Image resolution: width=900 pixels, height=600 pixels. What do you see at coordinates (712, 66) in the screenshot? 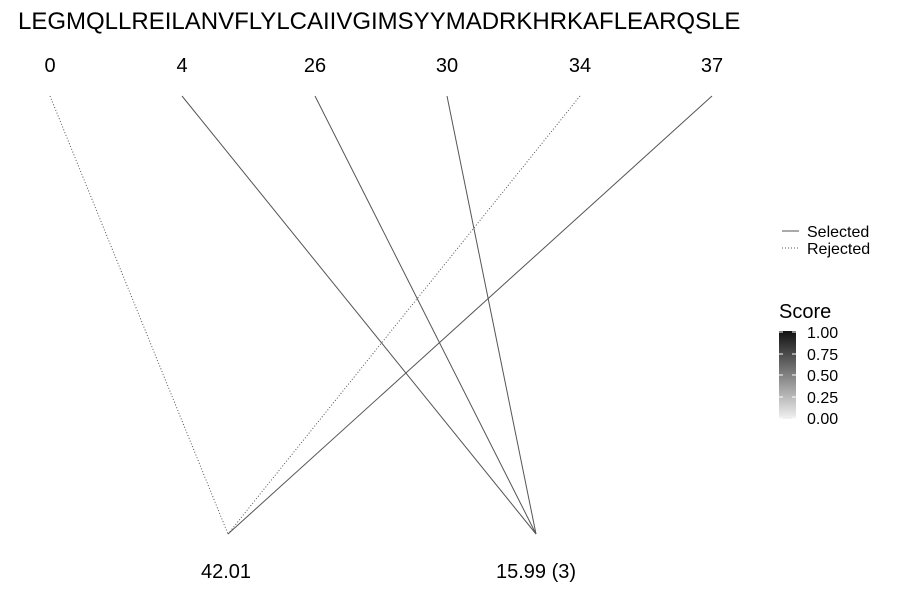
I see `position-label: 37` at bounding box center [712, 66].